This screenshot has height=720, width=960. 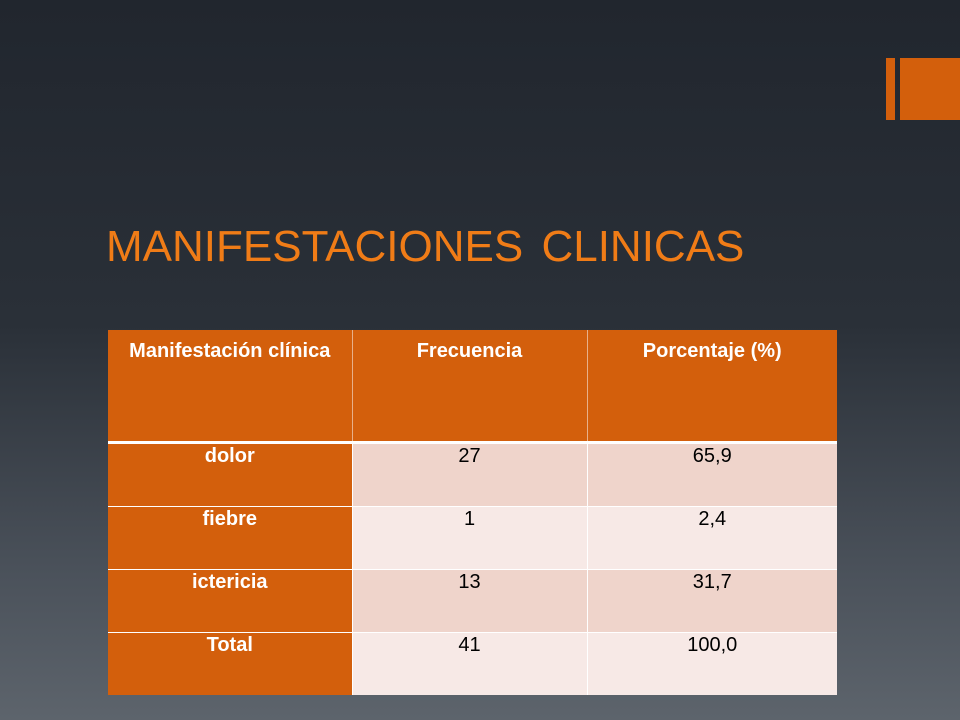 What do you see at coordinates (712, 538) in the screenshot?
I see `cell-porcentaje: 2,4` at bounding box center [712, 538].